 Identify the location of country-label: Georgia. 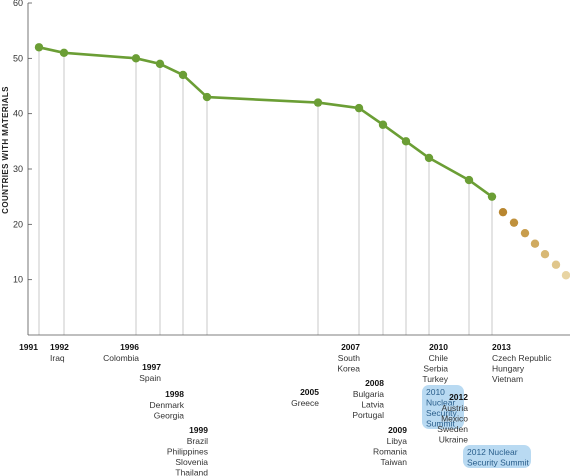
(169, 416).